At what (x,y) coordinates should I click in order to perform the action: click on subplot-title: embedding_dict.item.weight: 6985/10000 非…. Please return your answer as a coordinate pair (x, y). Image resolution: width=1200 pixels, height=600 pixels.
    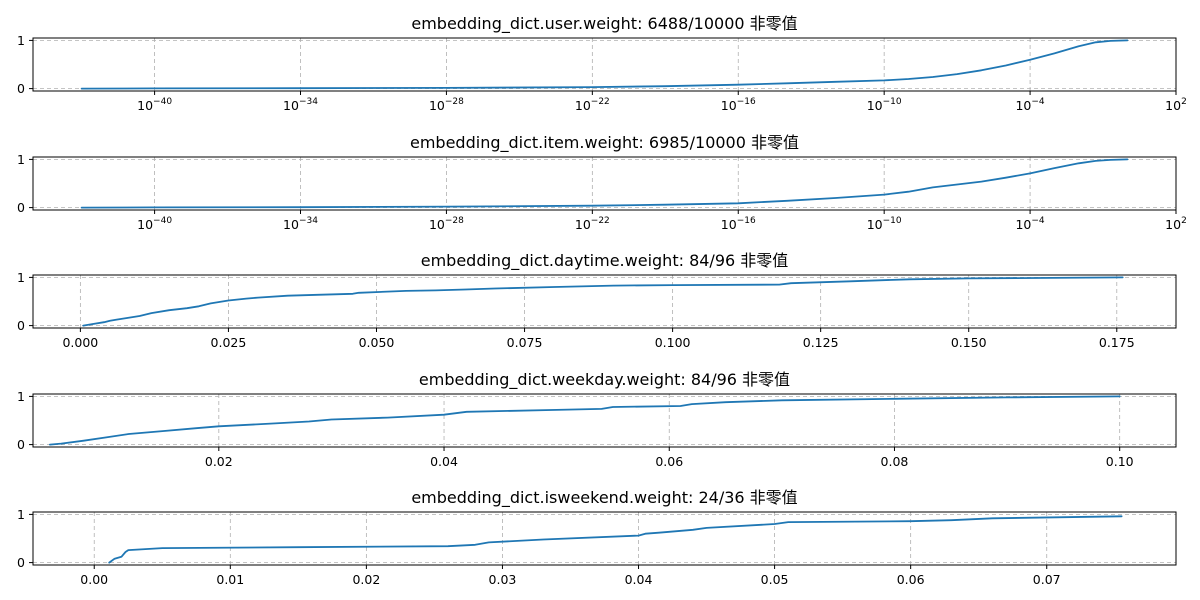
    Looking at the image, I should click on (604, 143).